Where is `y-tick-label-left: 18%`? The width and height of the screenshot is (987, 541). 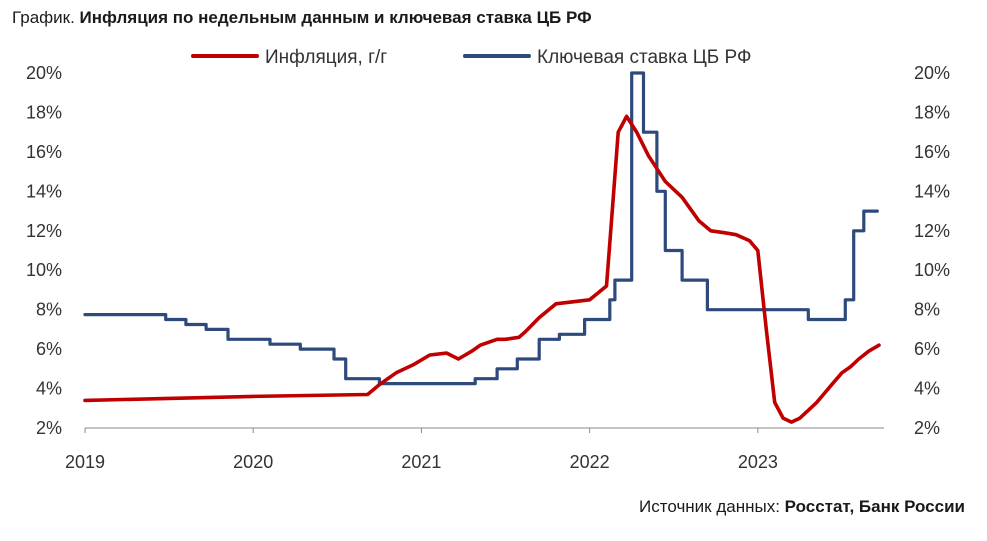
y-tick-label-left: 18% is located at coordinates (44, 112).